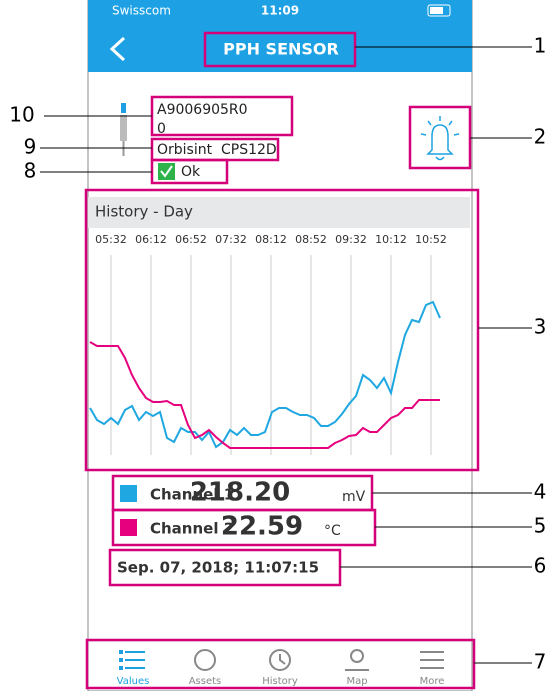  Describe the element at coordinates (141, 11) in the screenshot. I see `carrier: Swisscom` at that location.